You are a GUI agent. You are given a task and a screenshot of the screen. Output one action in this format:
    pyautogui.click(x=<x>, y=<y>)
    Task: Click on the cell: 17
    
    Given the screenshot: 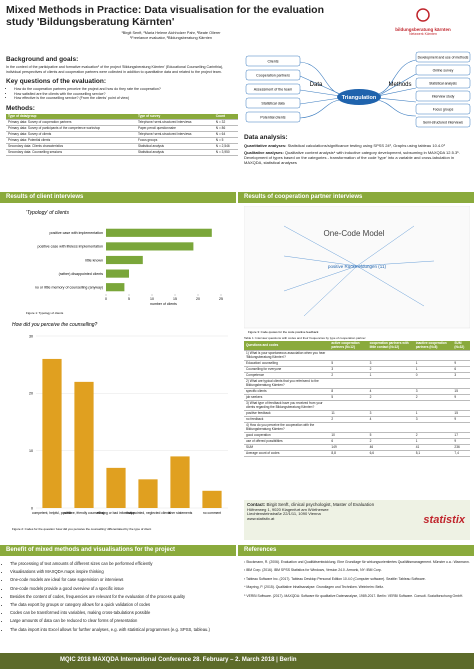 What is the action you would take?
    pyautogui.click(x=461, y=435)
    